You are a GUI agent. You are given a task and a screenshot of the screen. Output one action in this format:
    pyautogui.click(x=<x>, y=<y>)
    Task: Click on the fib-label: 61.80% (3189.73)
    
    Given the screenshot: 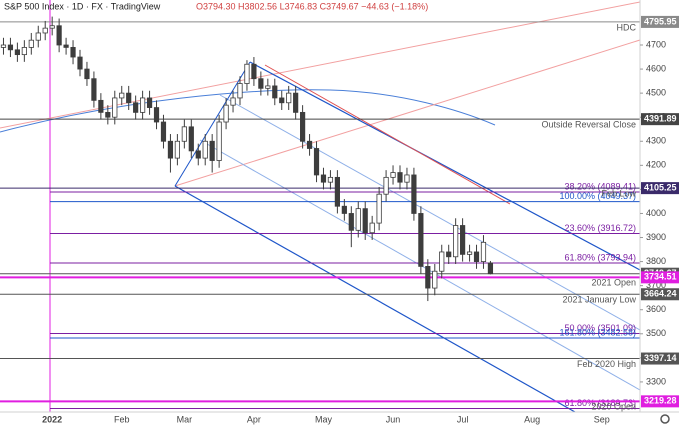 What is the action you would take?
    pyautogui.click(x=600, y=403)
    